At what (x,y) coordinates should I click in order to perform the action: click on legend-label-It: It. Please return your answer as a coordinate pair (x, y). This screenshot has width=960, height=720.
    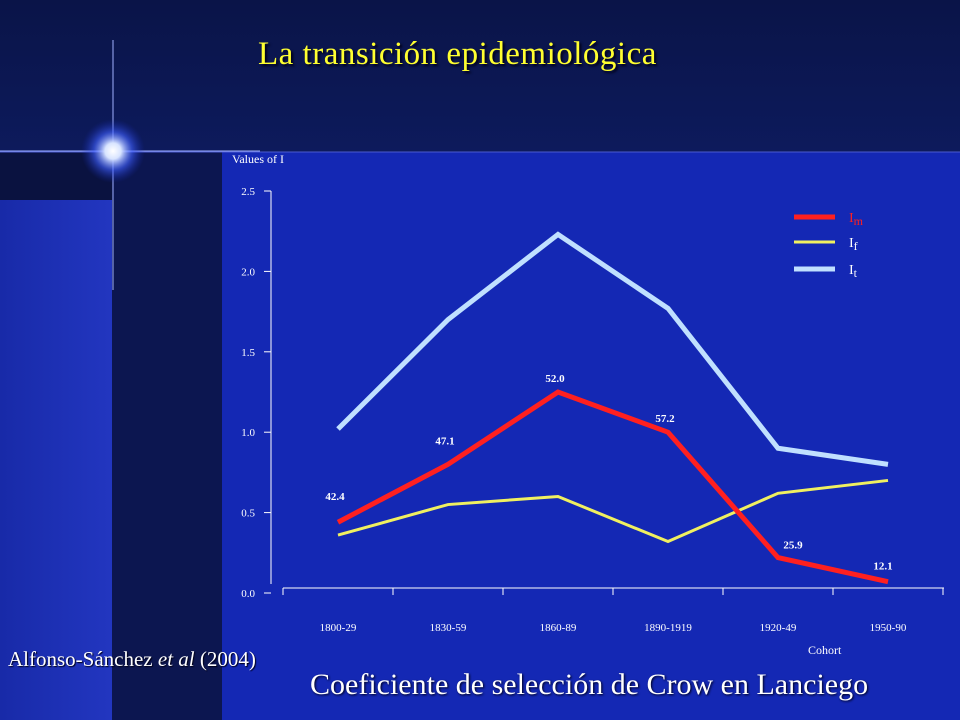
    Looking at the image, I should click on (853, 271).